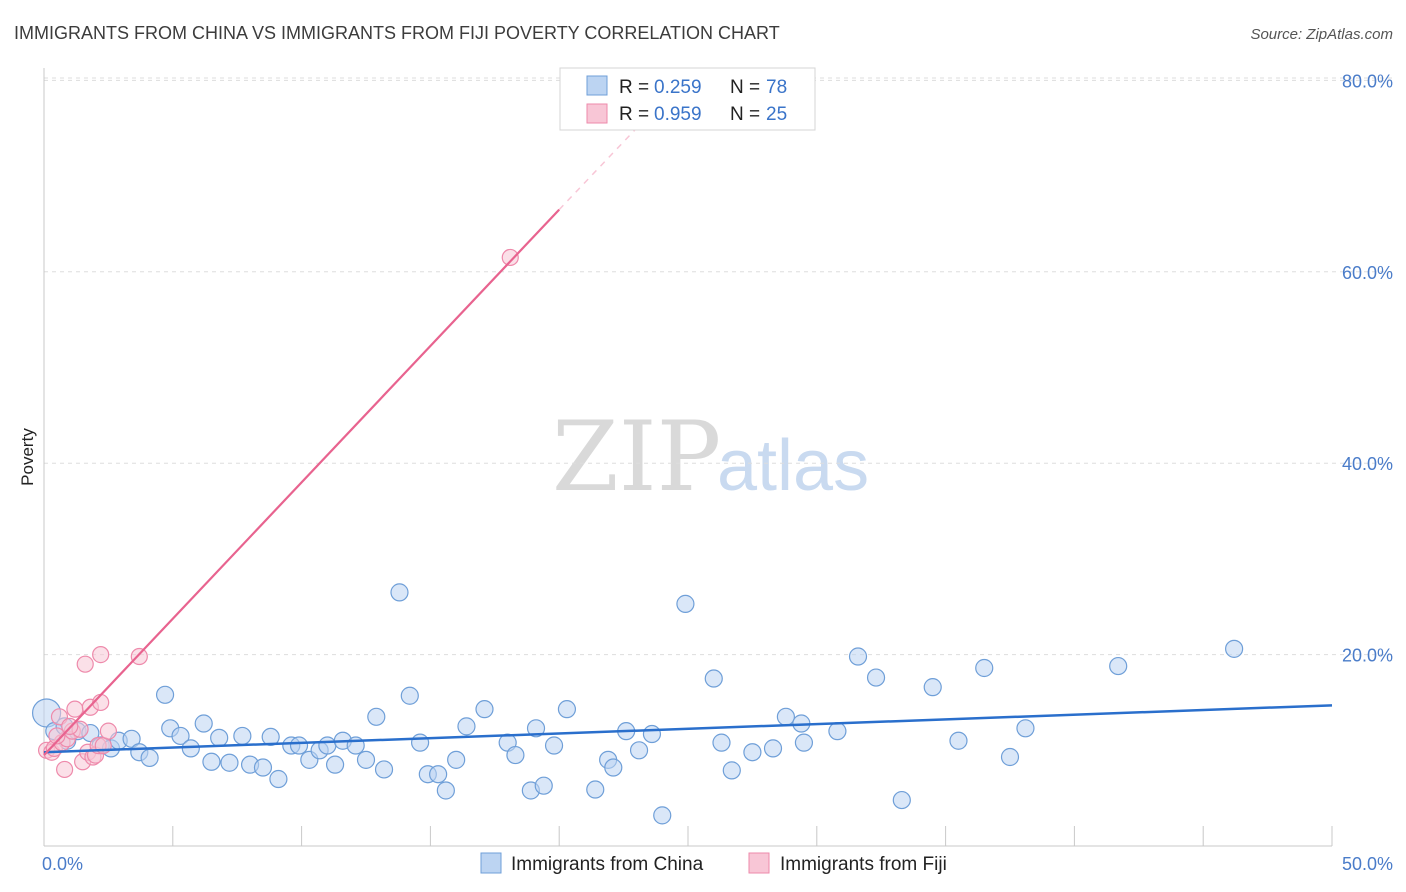 The height and width of the screenshot is (892, 1406). What do you see at coordinates (62, 864) in the screenshot?
I see `x-tick-label-min: 0.0%` at bounding box center [62, 864].